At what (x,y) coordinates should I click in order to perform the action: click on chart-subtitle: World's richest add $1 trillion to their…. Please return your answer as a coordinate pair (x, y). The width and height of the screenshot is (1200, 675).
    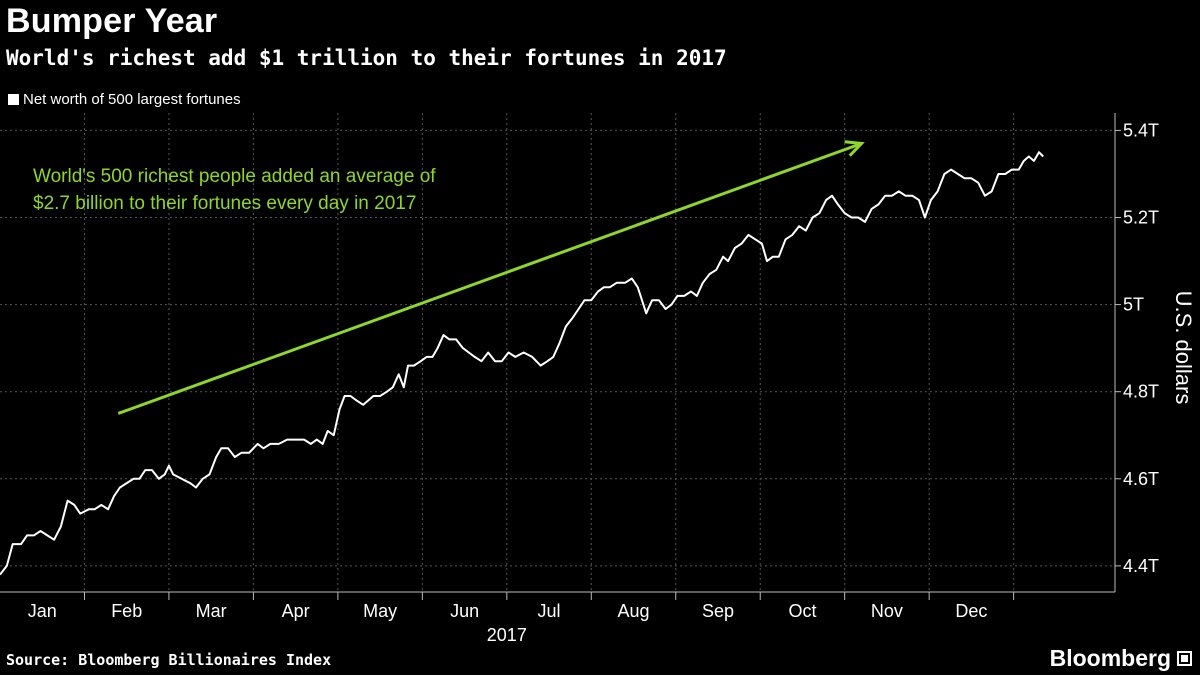
    Looking at the image, I should click on (366, 58).